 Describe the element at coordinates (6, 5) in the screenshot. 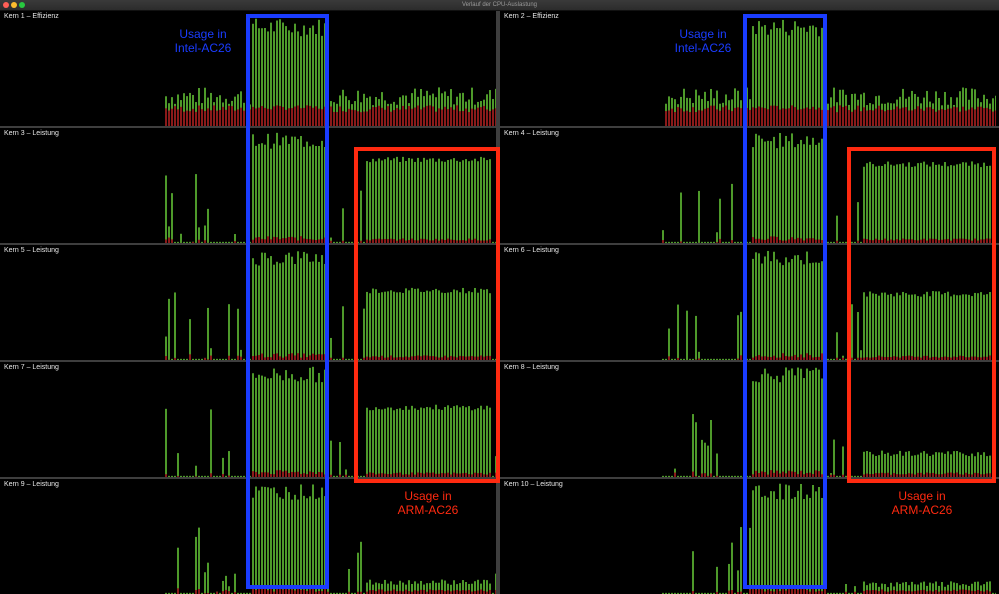

I see `close-window-button` at that location.